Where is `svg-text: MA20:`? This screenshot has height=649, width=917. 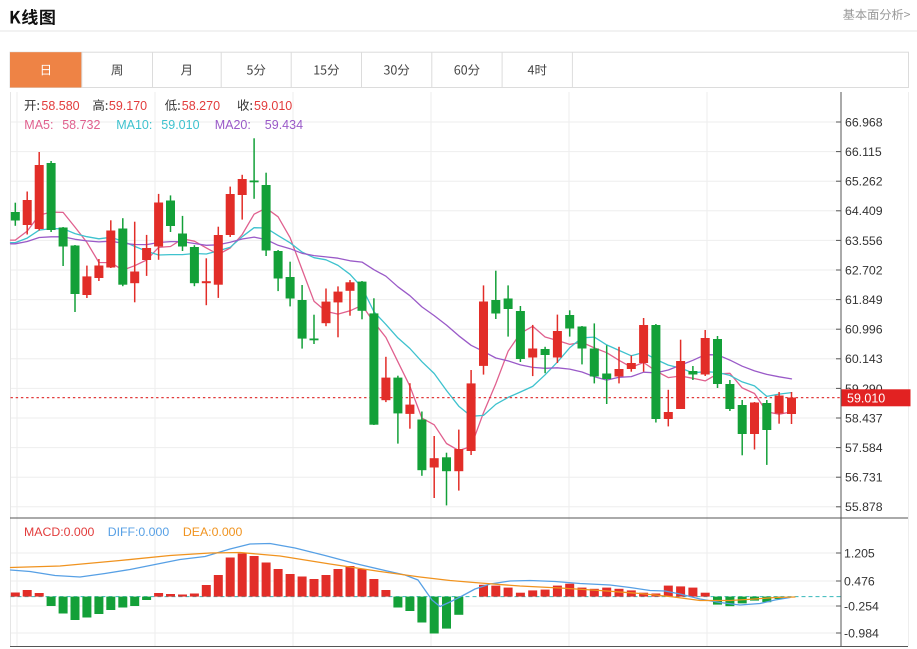 svg-text: MA20: is located at coordinates (233, 125).